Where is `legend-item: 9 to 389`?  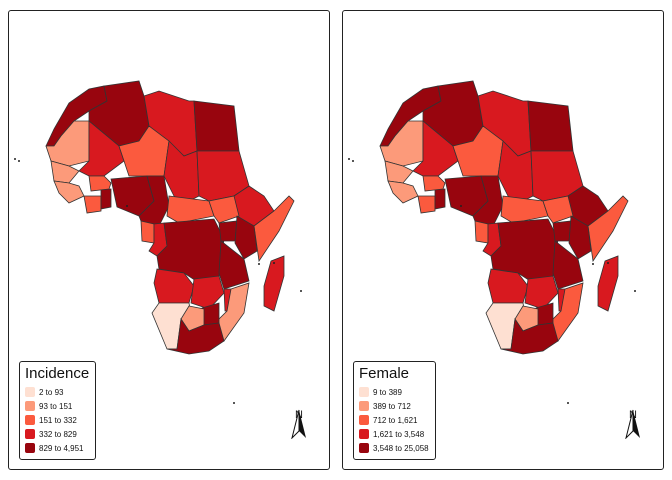
legend-item: 9 to 389 is located at coordinates (394, 392).